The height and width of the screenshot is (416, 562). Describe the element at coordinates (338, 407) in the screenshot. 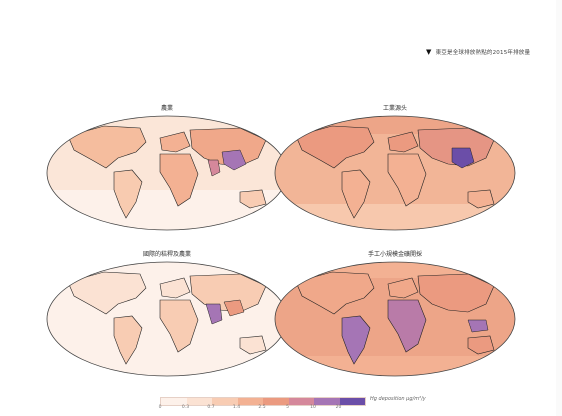

I see `legend-tick-label: 20` at that location.